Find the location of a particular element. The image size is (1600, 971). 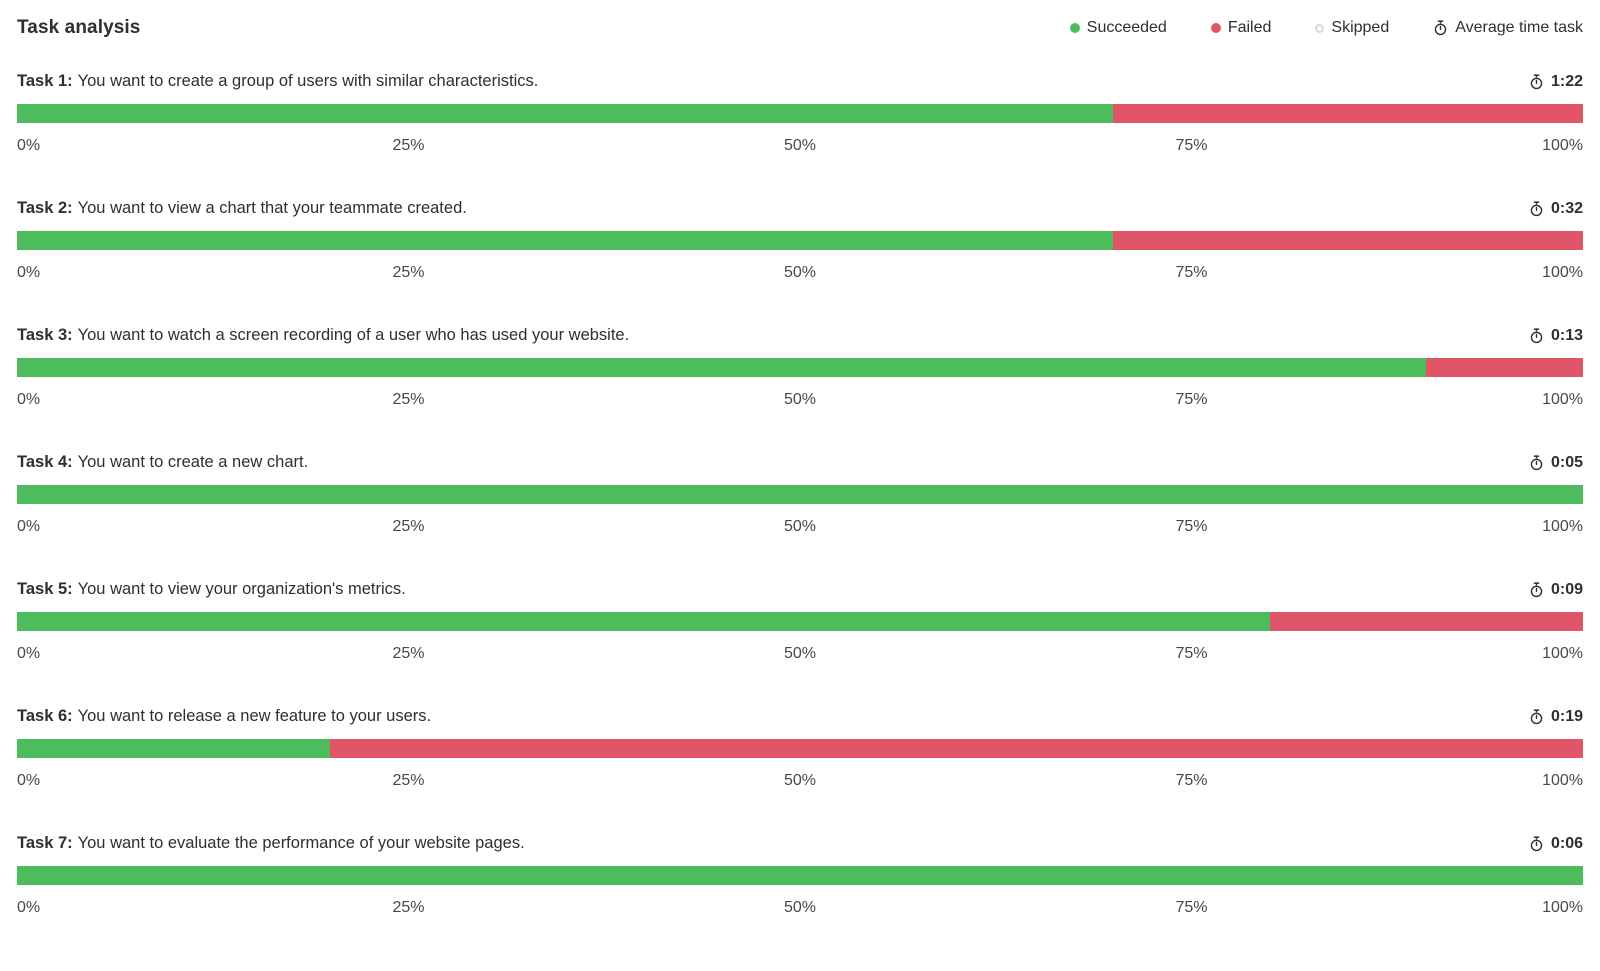

legend-item: Skipped is located at coordinates (1352, 28).